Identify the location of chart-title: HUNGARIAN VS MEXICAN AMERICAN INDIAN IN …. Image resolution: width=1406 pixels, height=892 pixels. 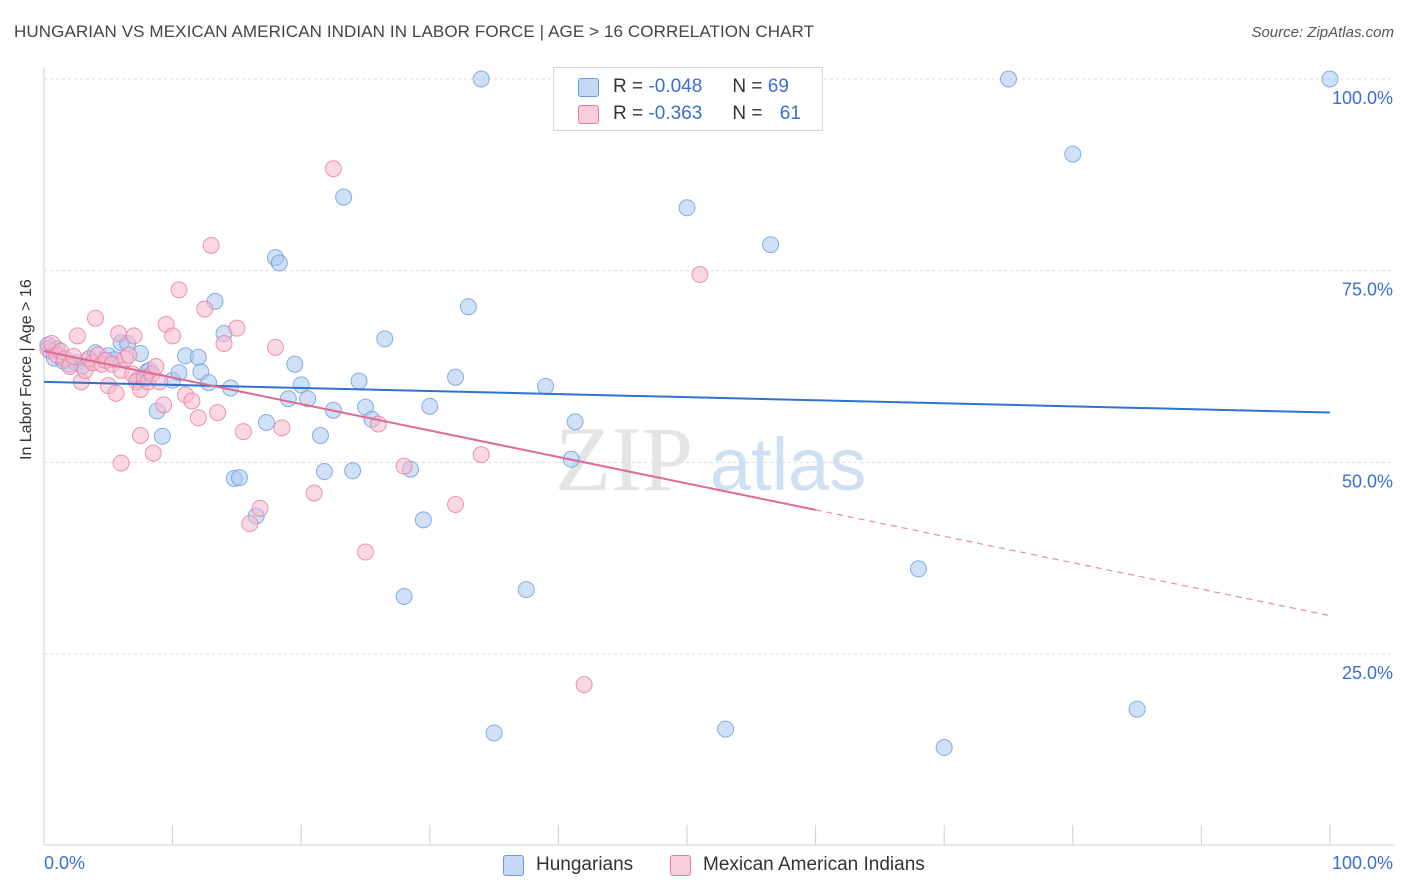
(414, 31).